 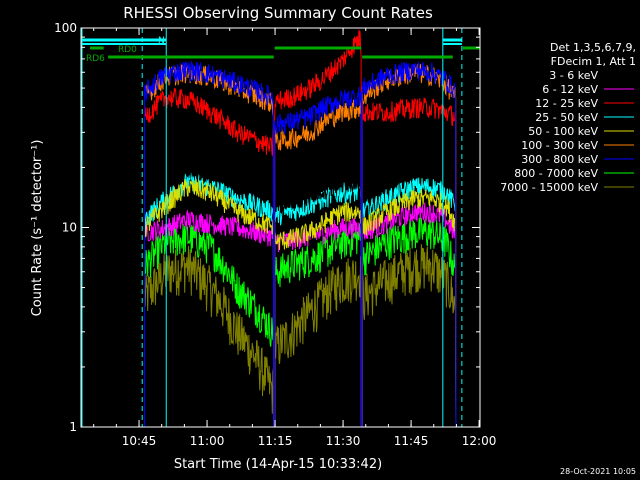 I want to click on x-axis-label: Start Time (14-Apr-15 10:33:42), so click(x=278, y=464).